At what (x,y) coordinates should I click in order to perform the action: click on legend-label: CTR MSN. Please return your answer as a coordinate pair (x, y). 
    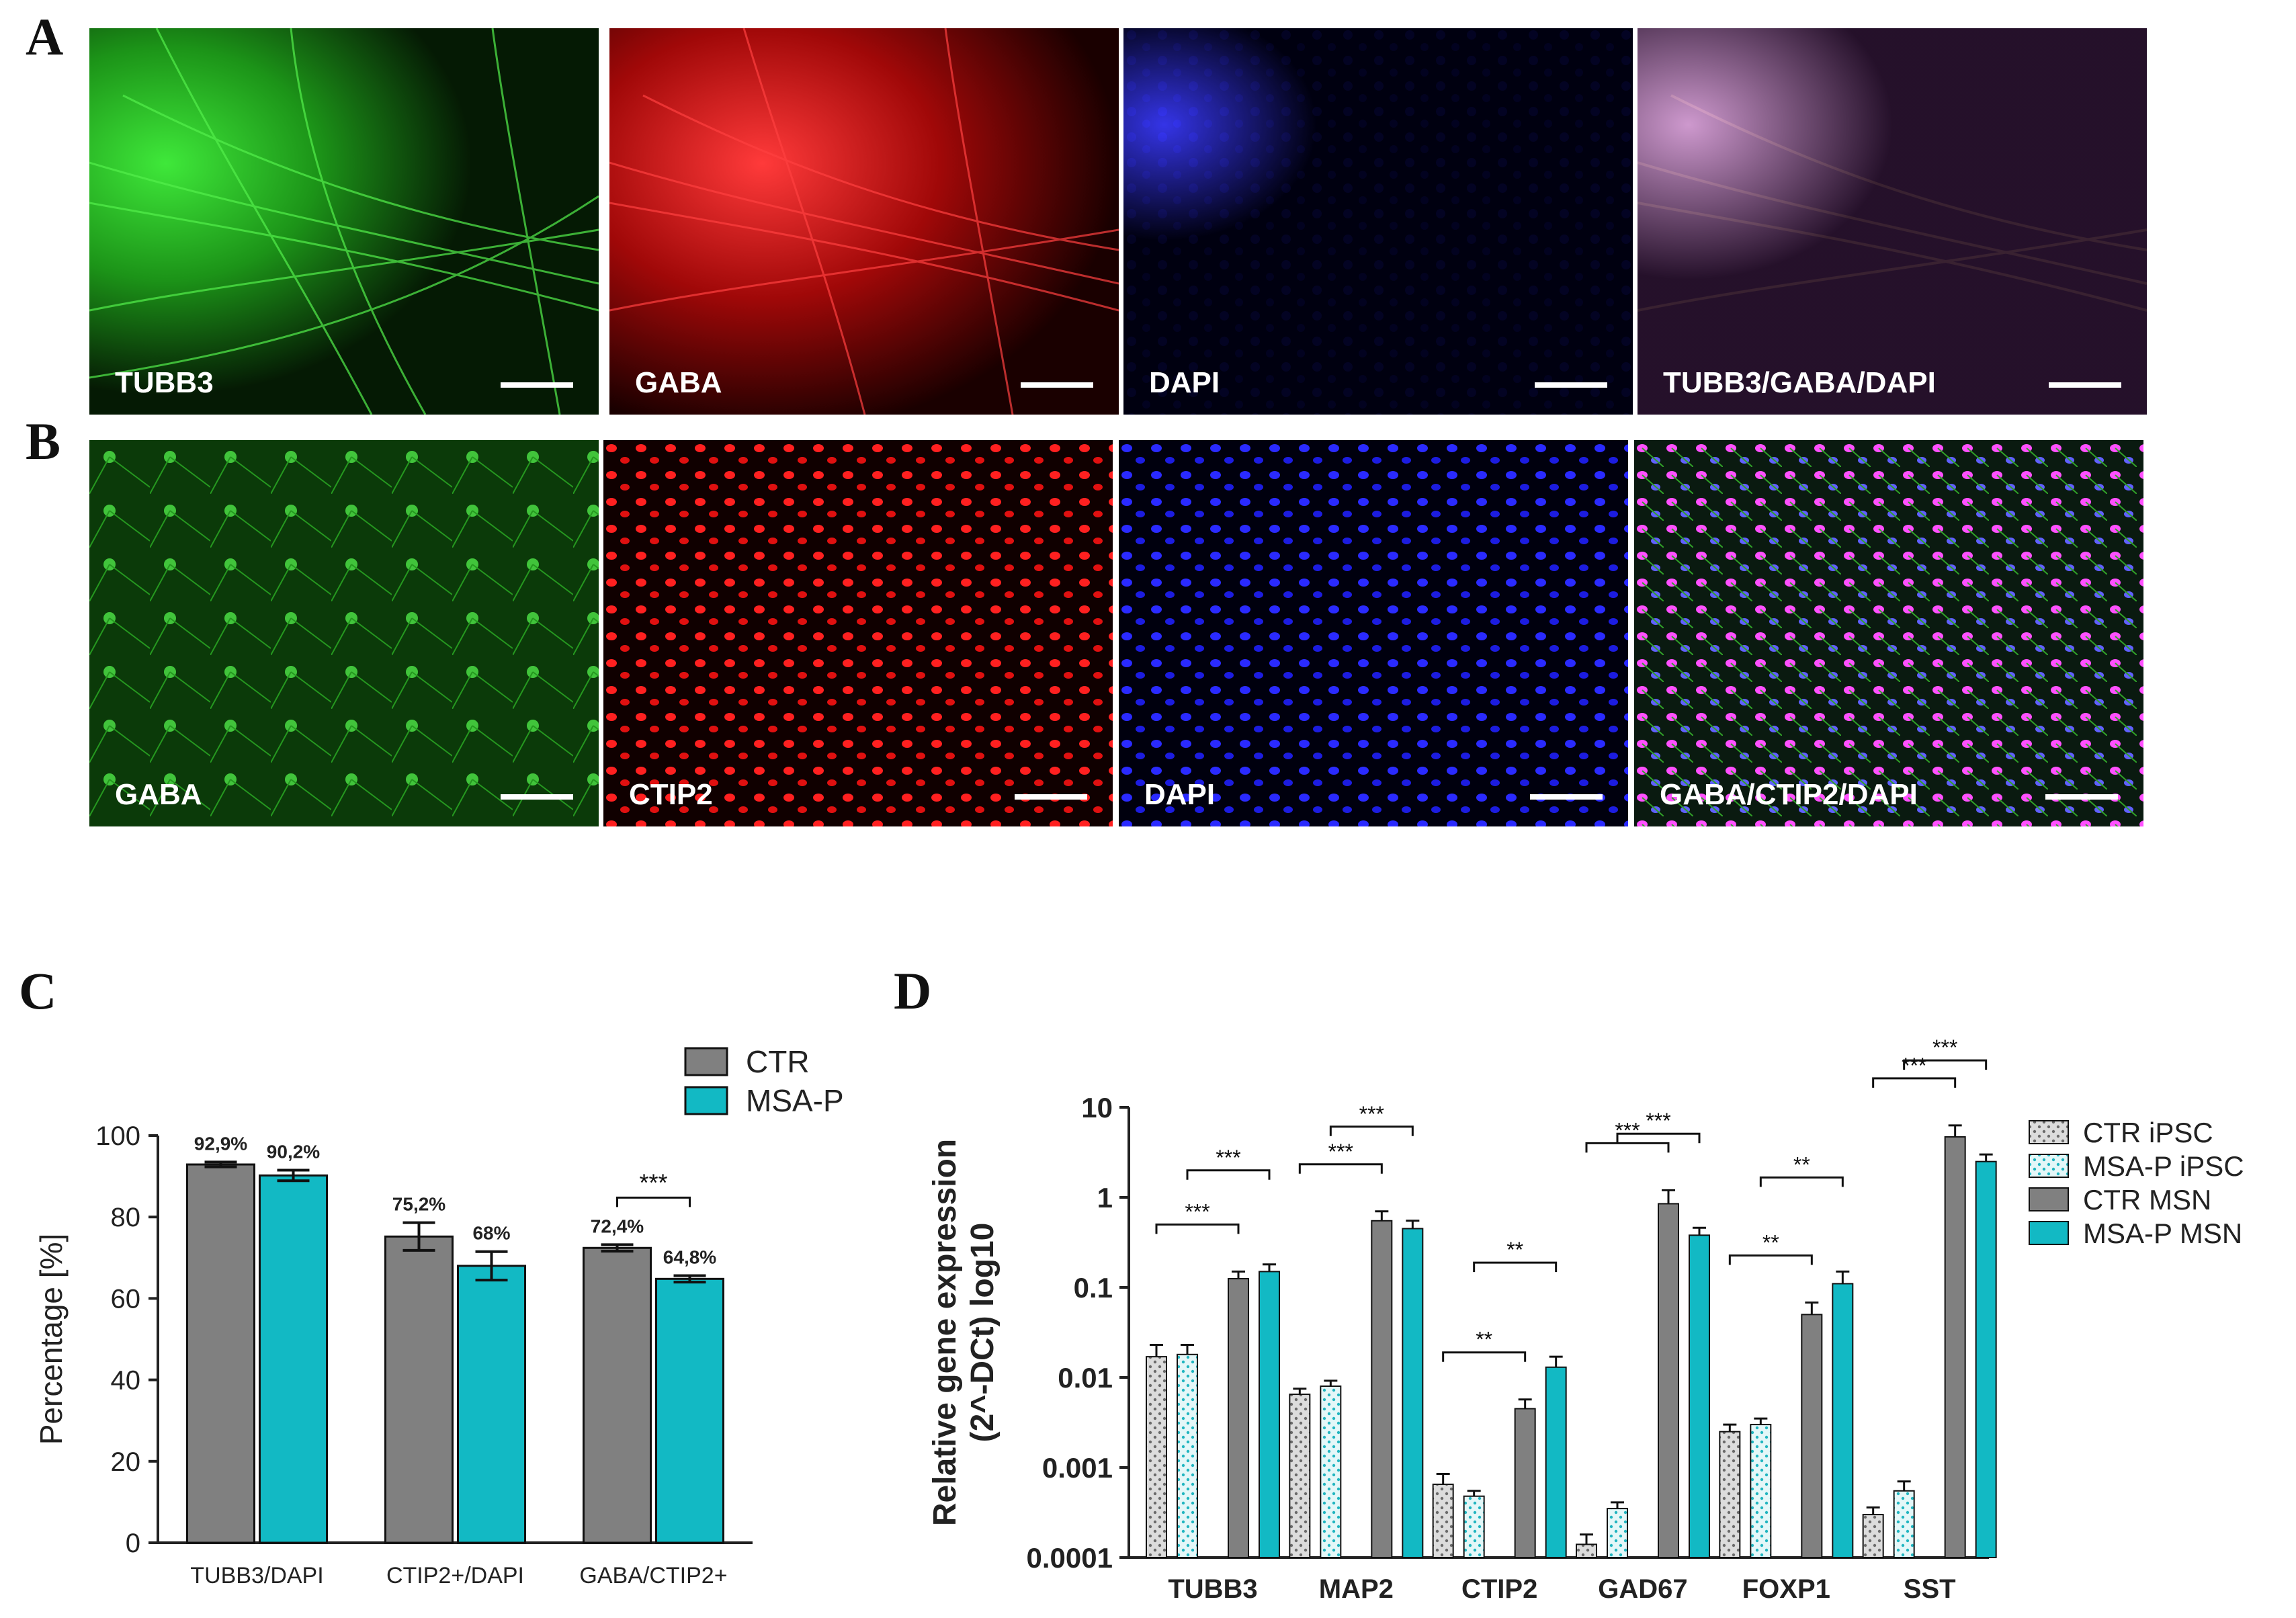
    Looking at the image, I should click on (2147, 1200).